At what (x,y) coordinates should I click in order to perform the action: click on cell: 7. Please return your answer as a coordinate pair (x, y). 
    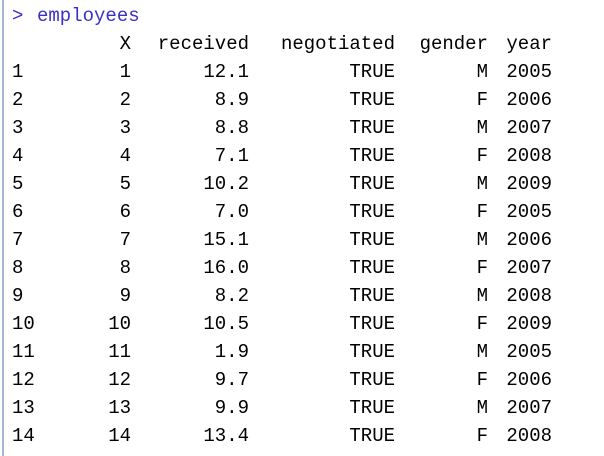
    Looking at the image, I should click on (125, 240).